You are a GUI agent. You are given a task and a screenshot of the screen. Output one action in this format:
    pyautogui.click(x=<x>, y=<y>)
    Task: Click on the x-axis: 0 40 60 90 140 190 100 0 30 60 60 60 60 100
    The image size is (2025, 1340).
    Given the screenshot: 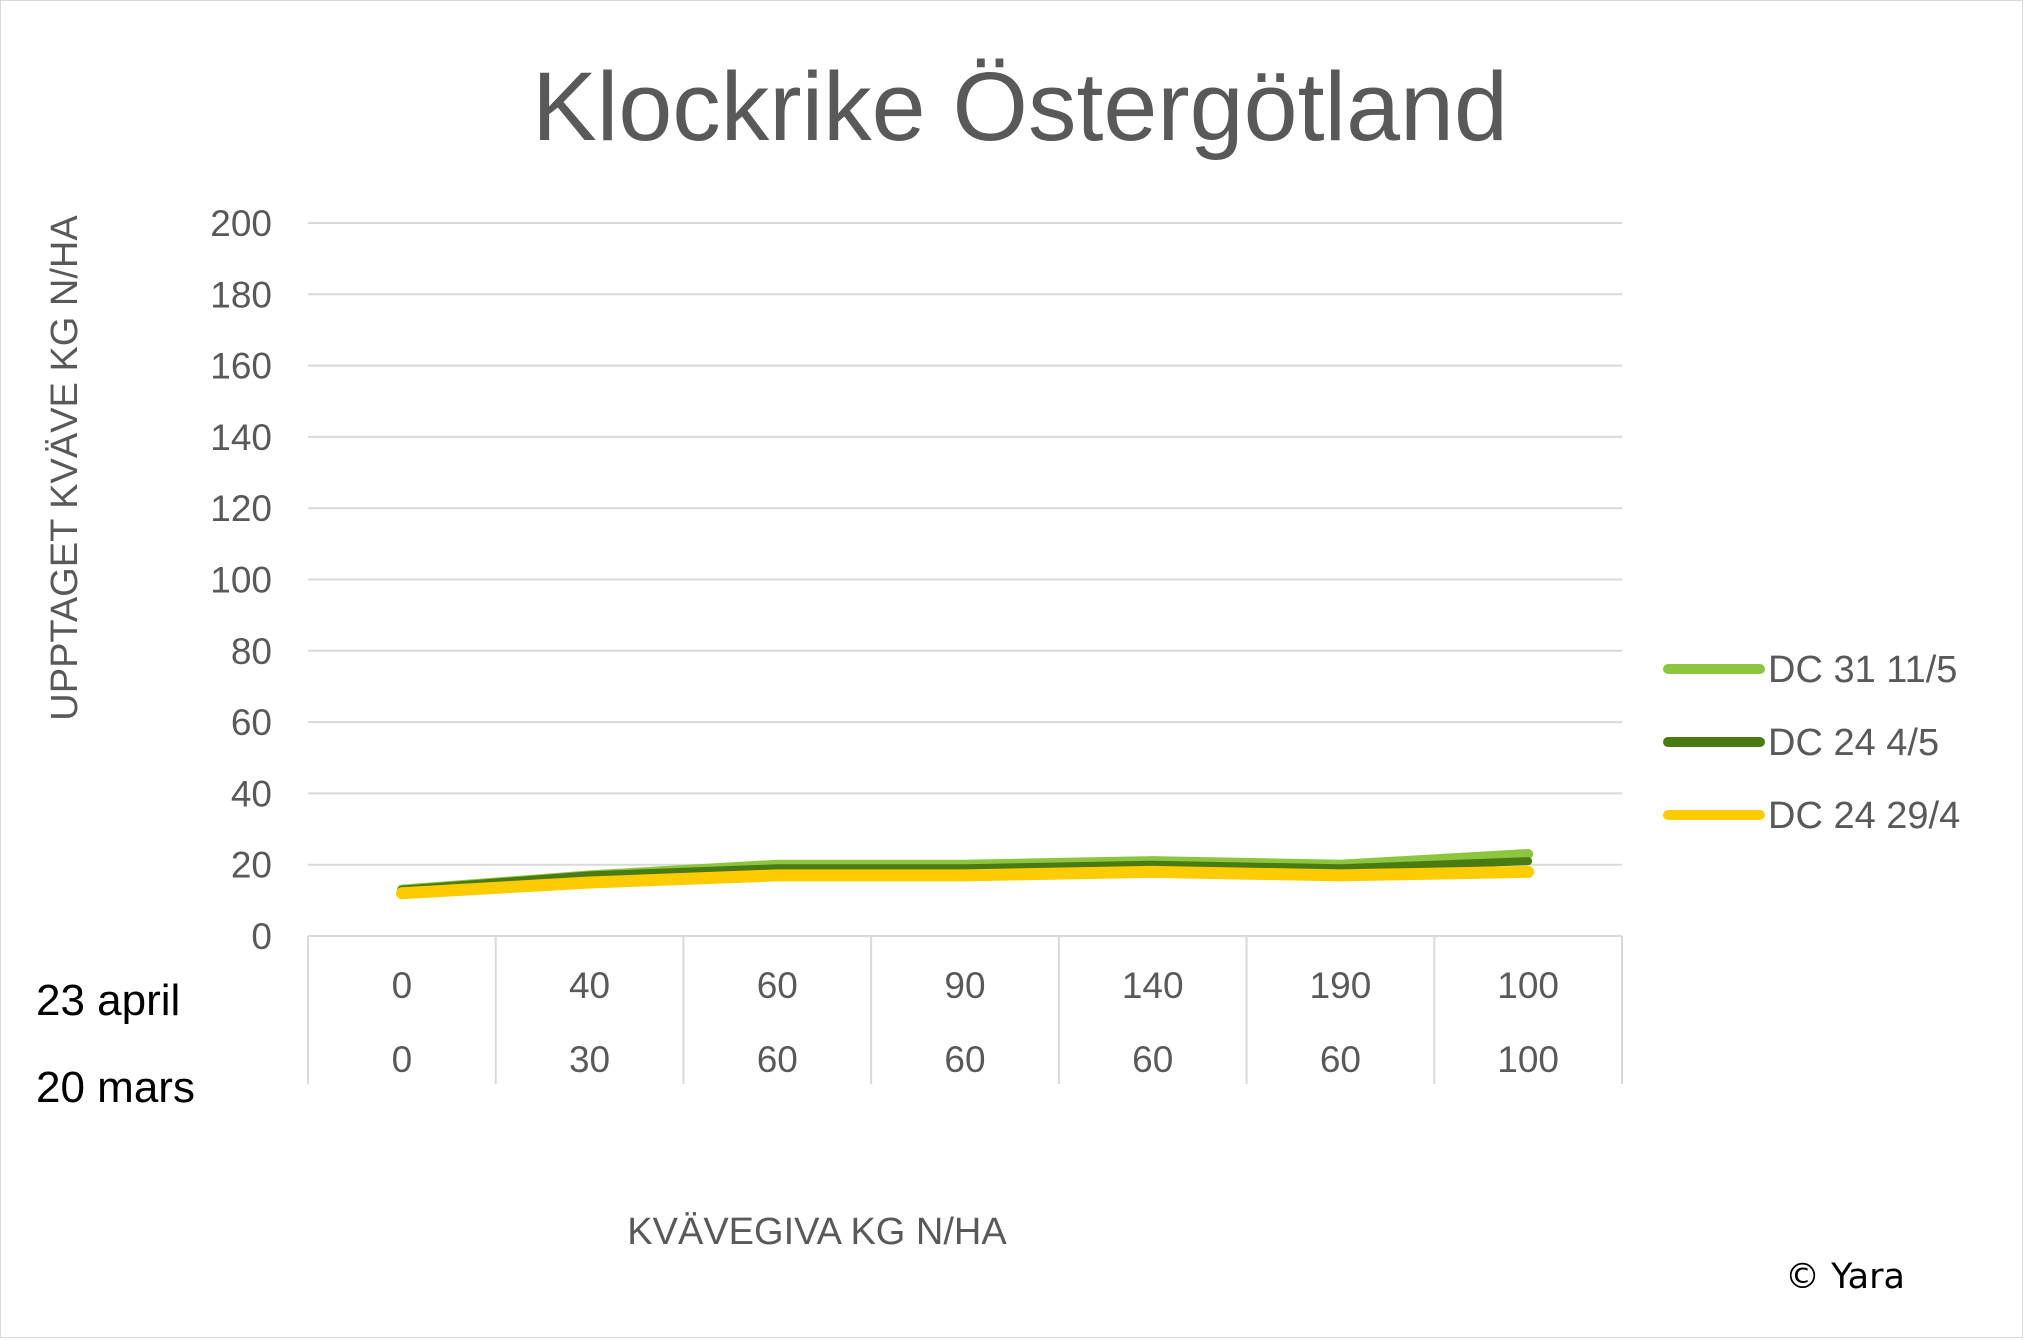 What is the action you would take?
    pyautogui.click(x=965, y=1009)
    